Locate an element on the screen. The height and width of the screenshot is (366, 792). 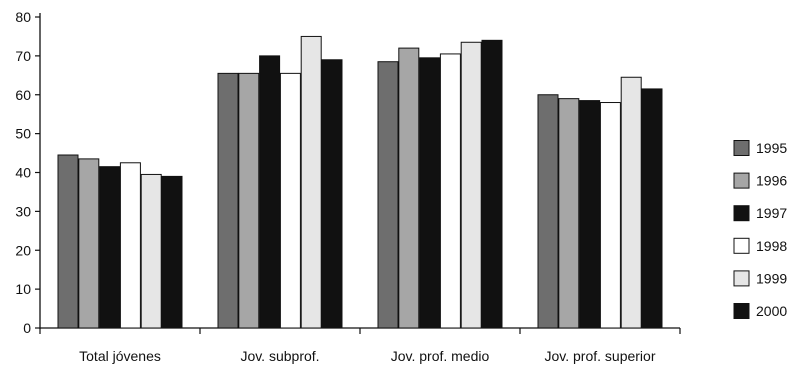
y-tick-label: 50 is located at coordinates (23, 134).